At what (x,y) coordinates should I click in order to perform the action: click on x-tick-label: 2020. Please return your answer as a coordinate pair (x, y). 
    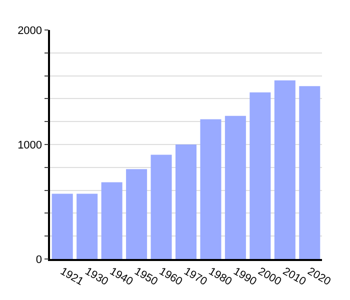
    Looking at the image, I should click on (319, 276).